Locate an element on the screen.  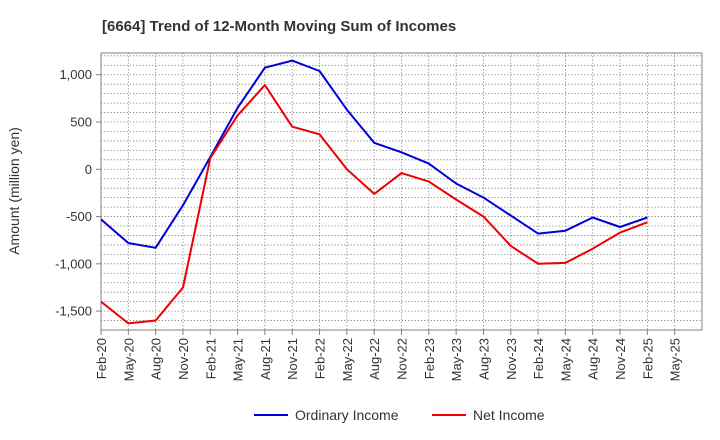
legend: Ordinary Income Net Income is located at coordinates (399, 415).